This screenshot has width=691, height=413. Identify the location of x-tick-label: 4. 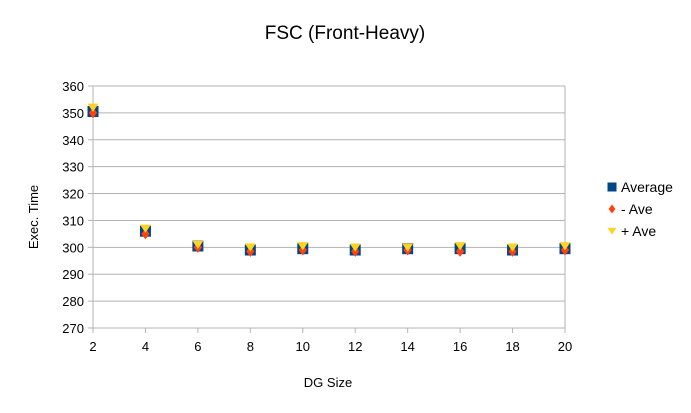
(145, 346).